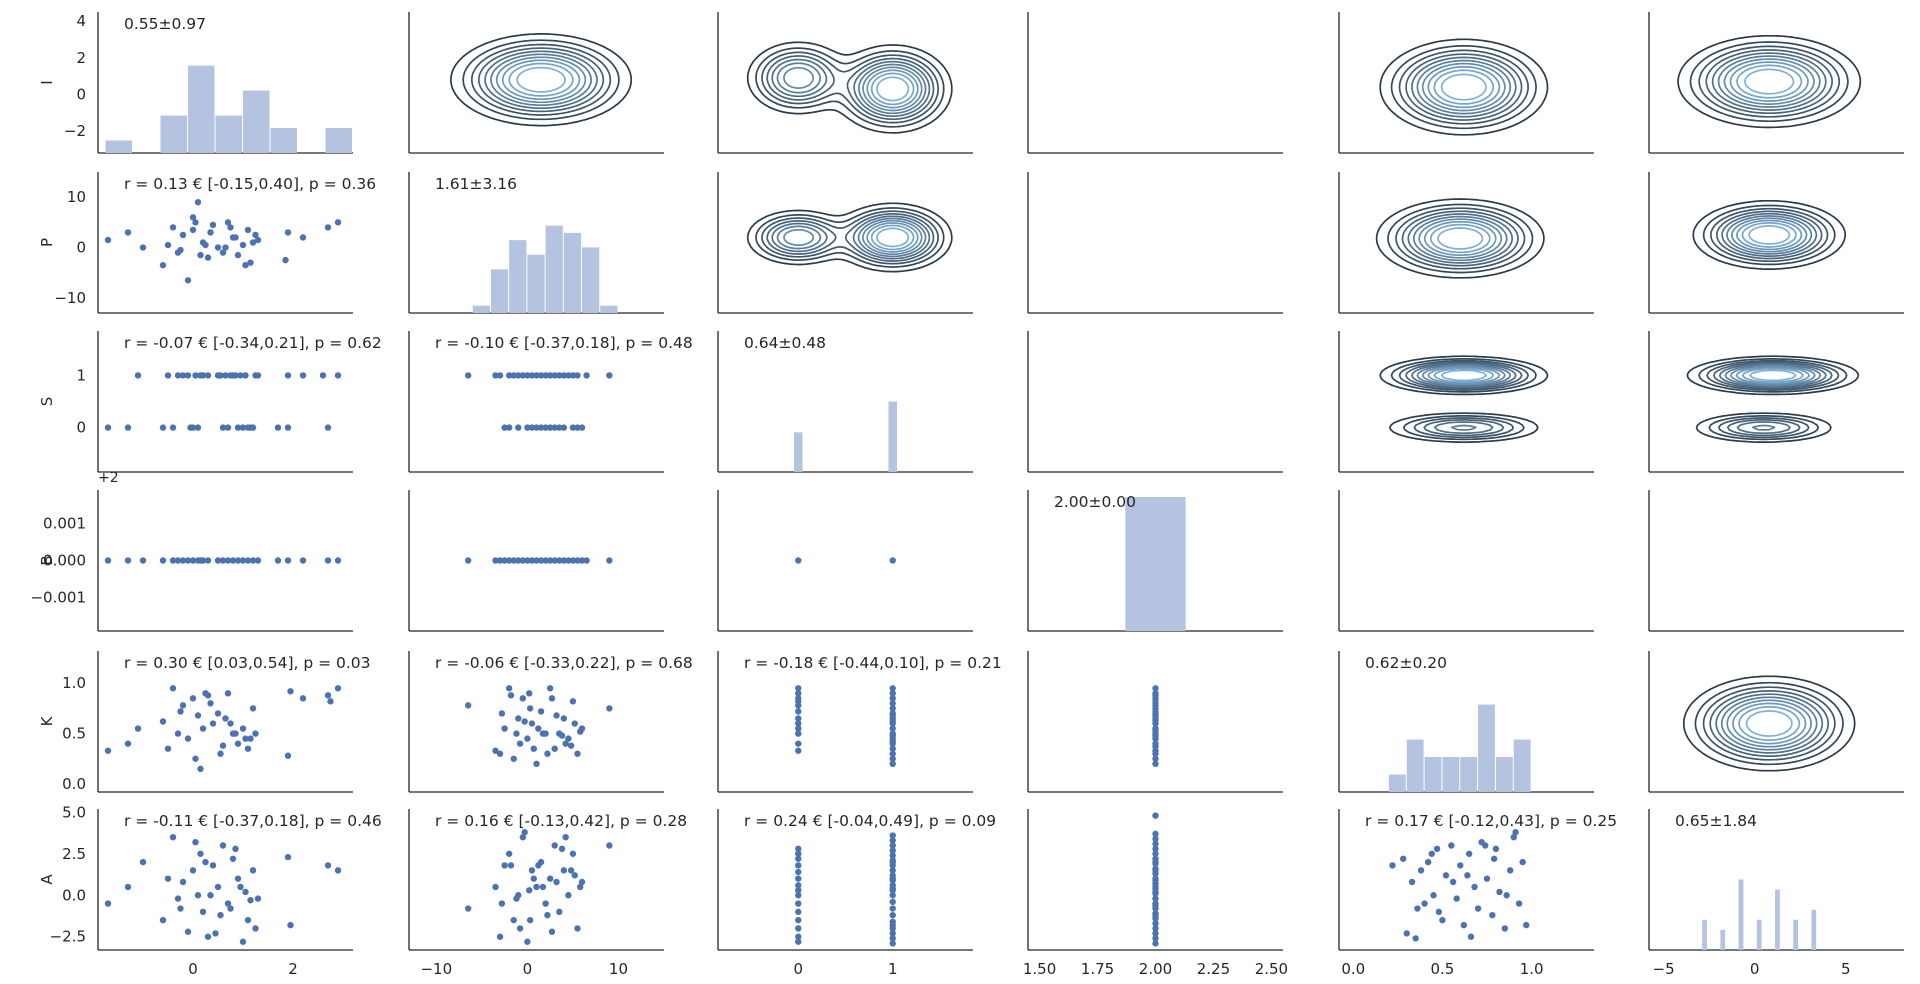 Image resolution: width=1920 pixels, height=984 pixels. I want to click on diagonal-stat-label: 0.65±1.84, so click(1716, 821).